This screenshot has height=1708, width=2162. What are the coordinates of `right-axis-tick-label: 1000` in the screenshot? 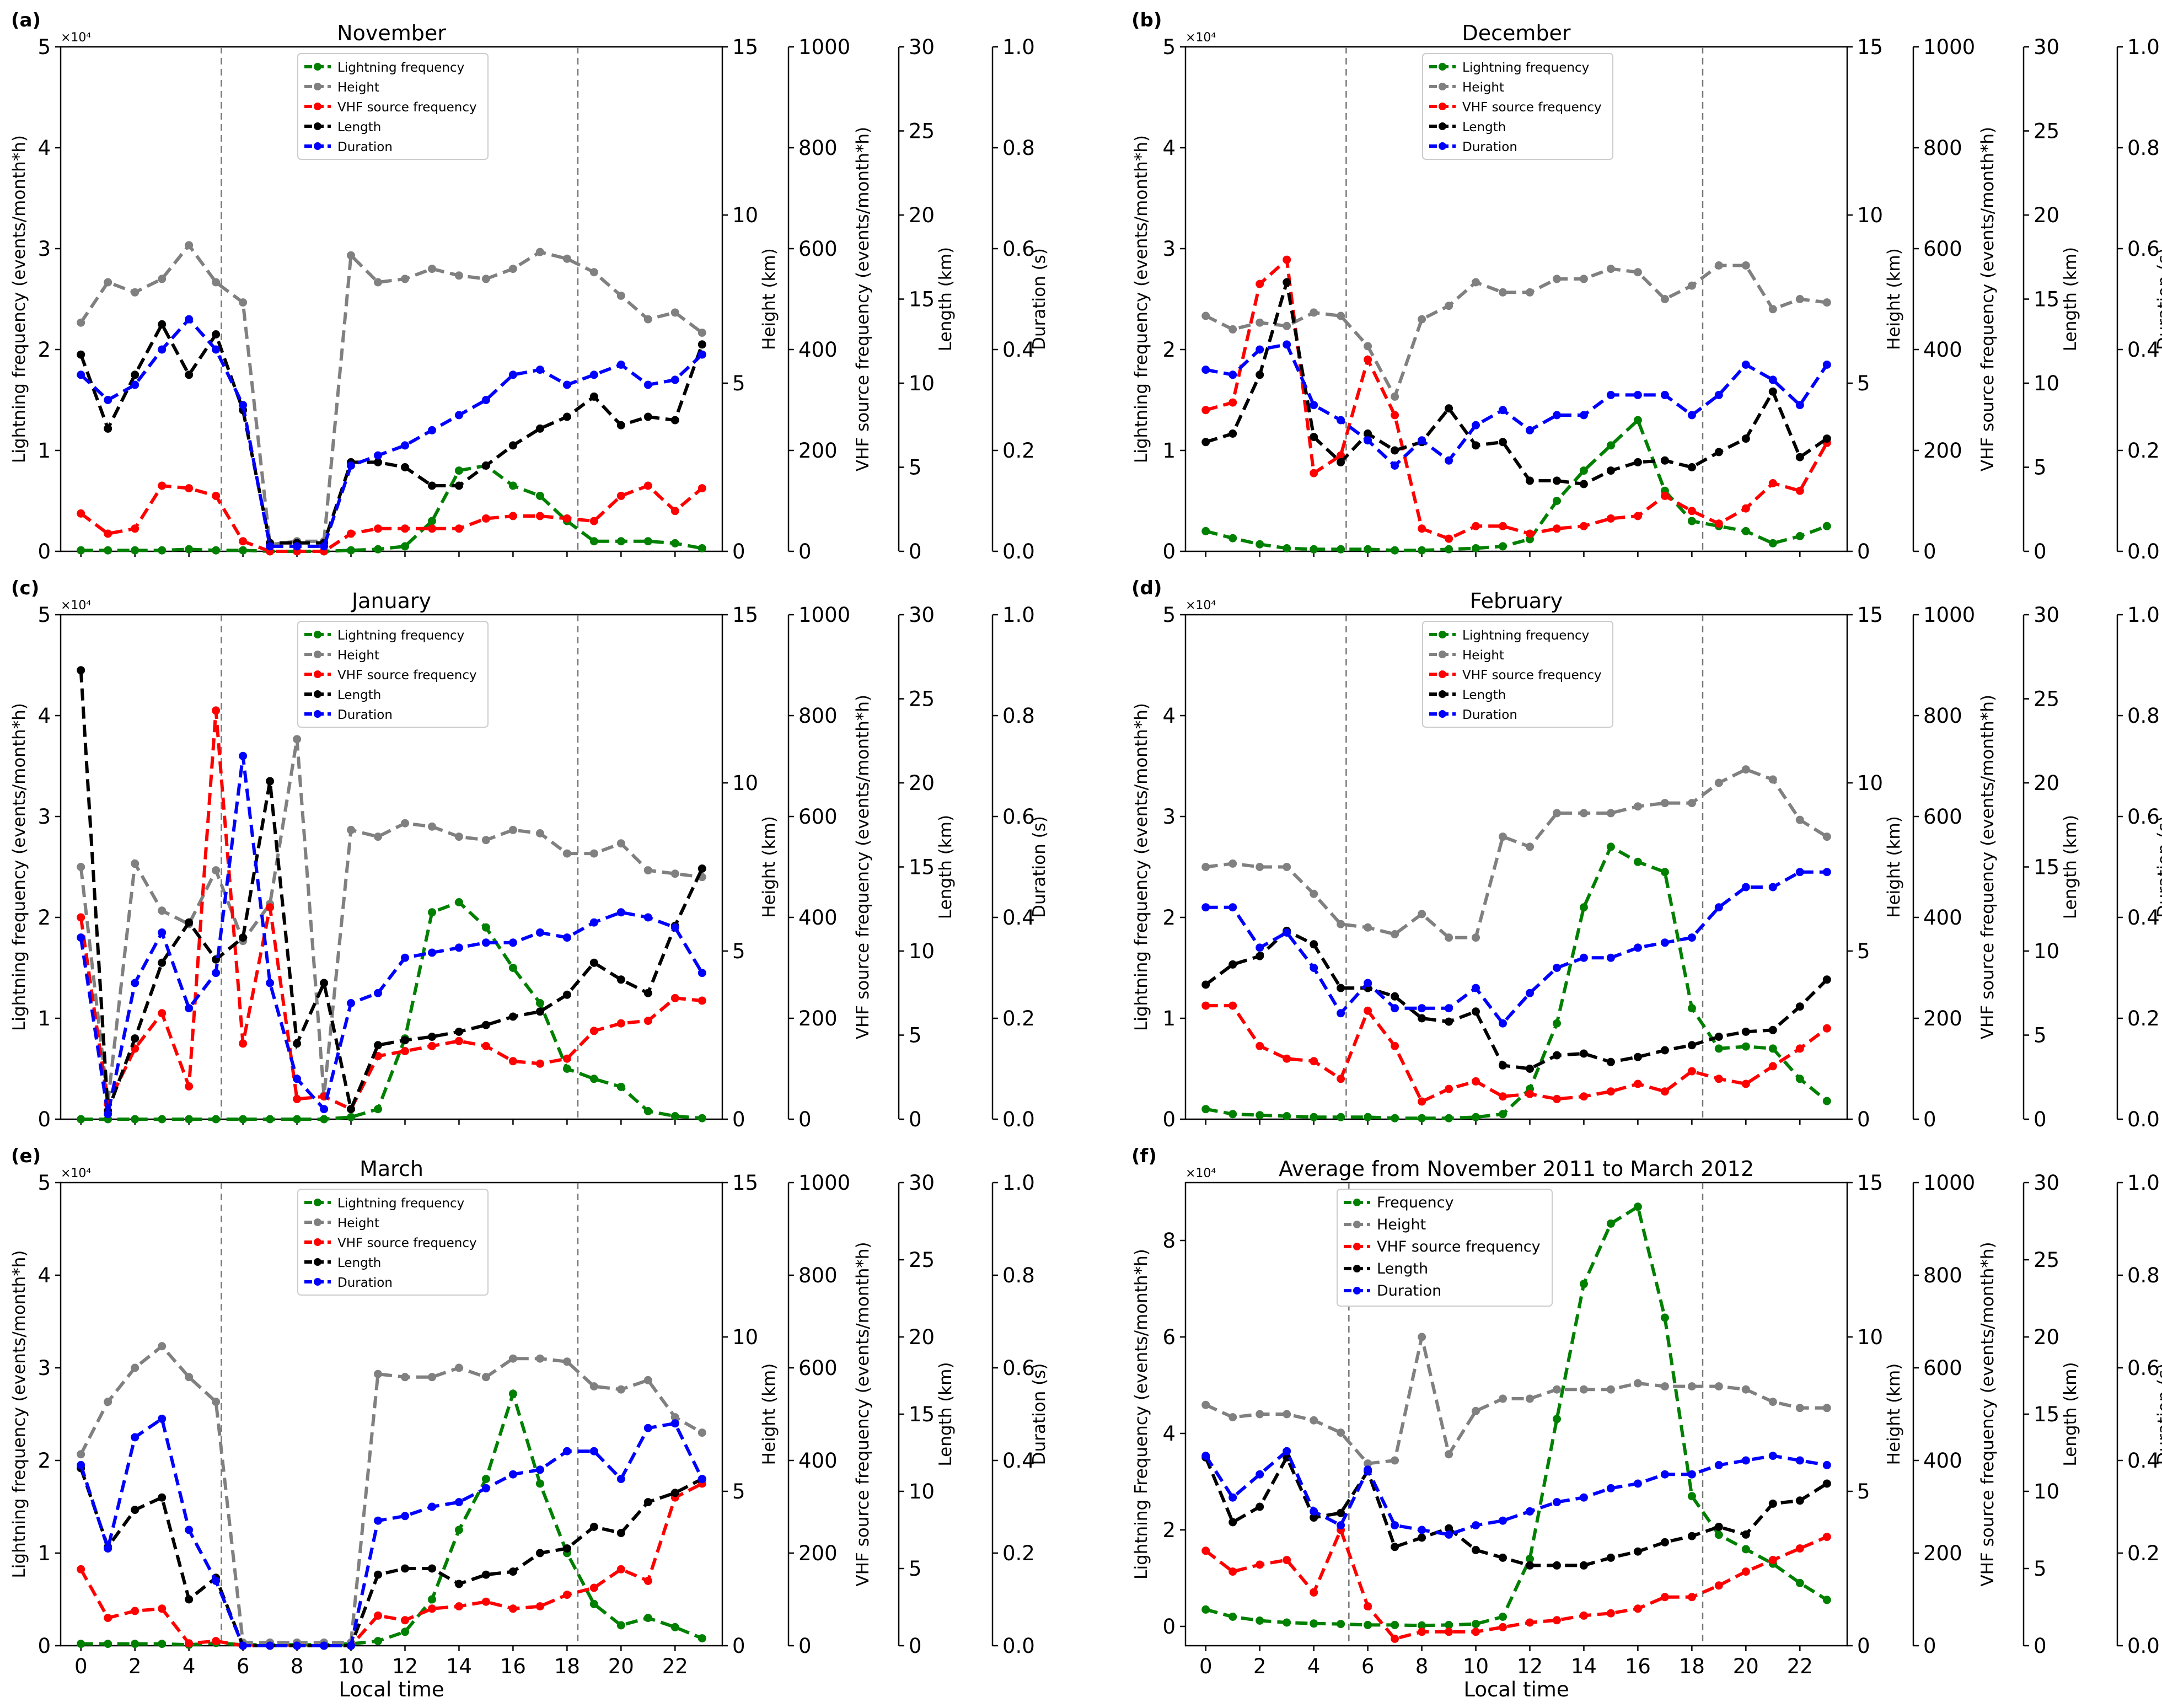 It's located at (1949, 615).